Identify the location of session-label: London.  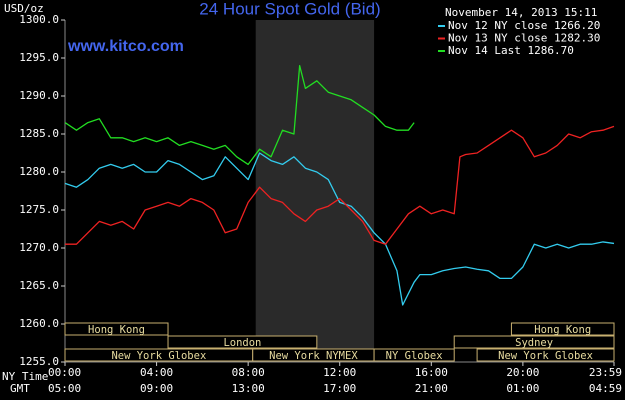
(242, 343).